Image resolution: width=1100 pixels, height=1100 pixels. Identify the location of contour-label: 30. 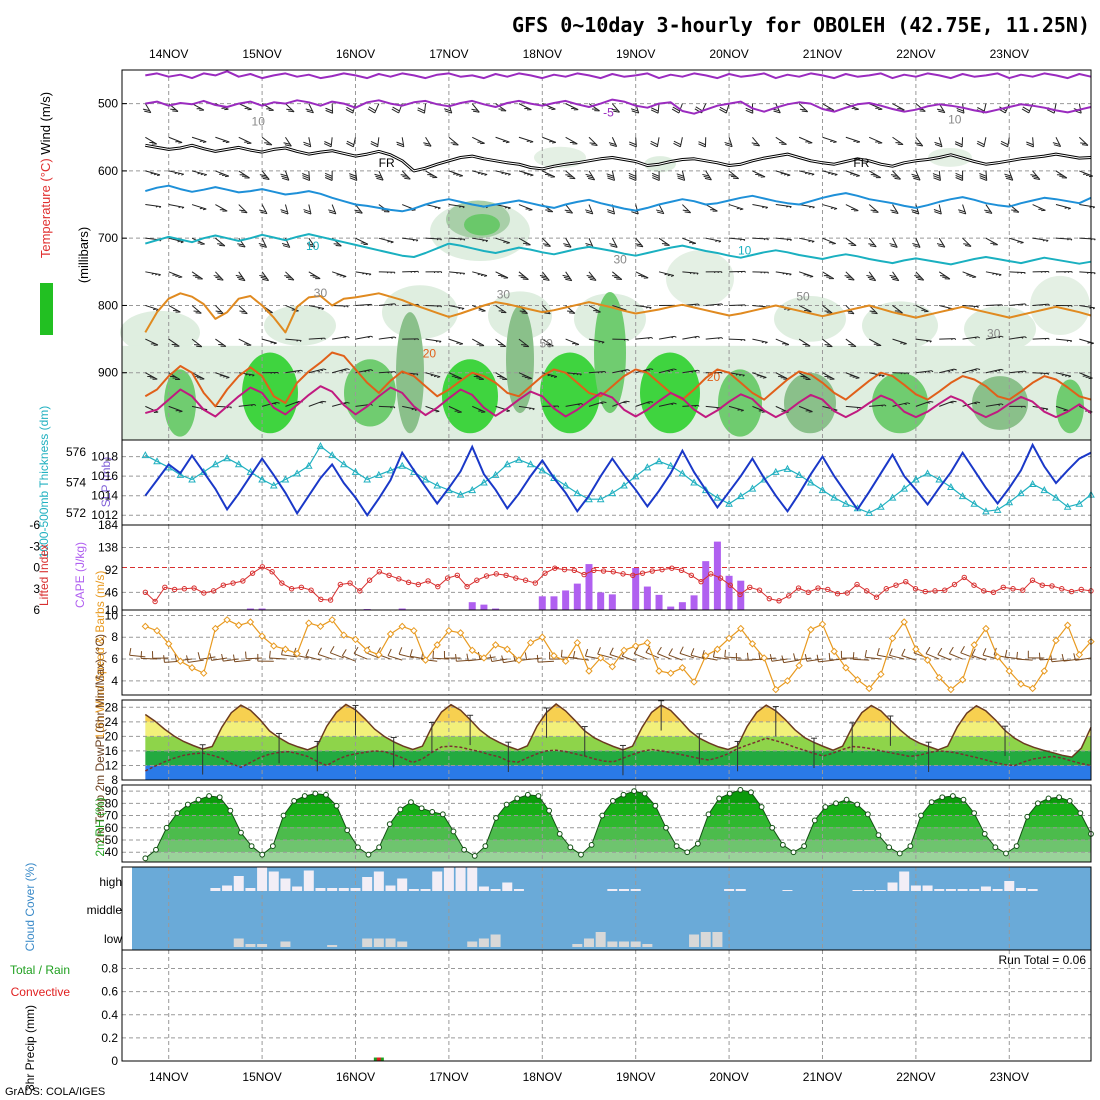
(994, 333).